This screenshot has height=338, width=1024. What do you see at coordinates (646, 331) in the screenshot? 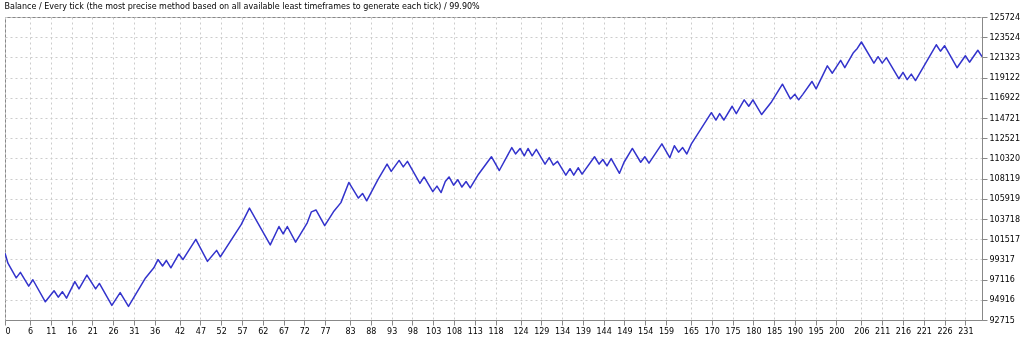
I see `x-tick-label: 154` at bounding box center [646, 331].